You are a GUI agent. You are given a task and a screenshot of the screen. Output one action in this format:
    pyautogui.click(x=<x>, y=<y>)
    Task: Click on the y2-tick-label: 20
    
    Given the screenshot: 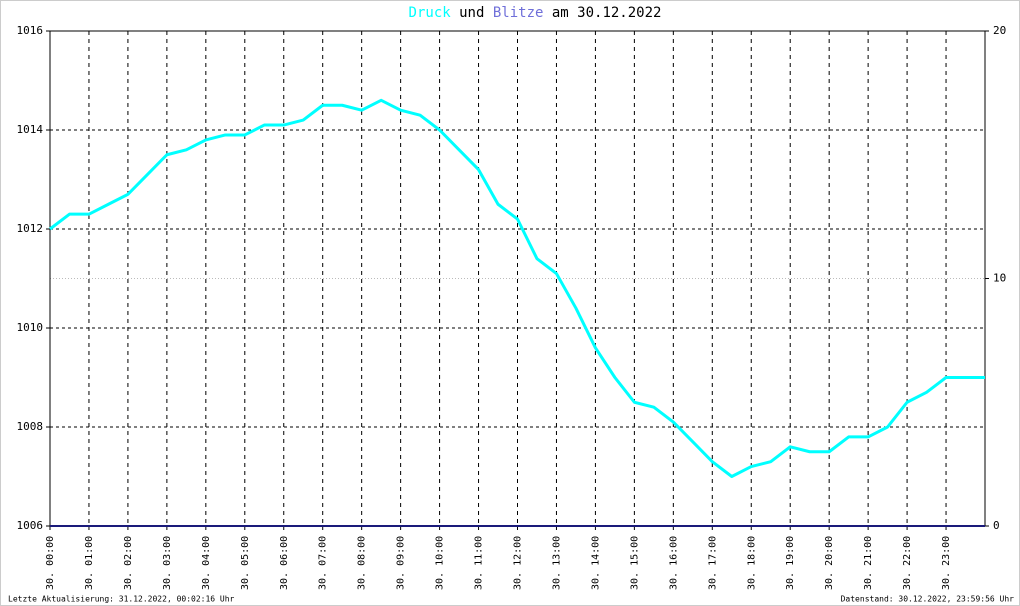 What is the action you would take?
    pyautogui.click(x=999, y=30)
    